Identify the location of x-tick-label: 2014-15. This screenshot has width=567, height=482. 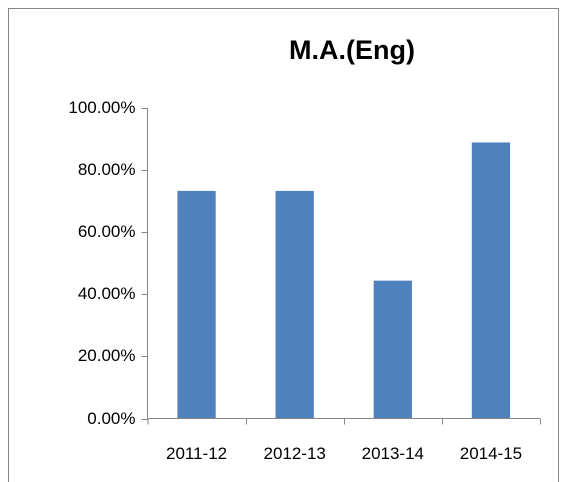
(491, 453).